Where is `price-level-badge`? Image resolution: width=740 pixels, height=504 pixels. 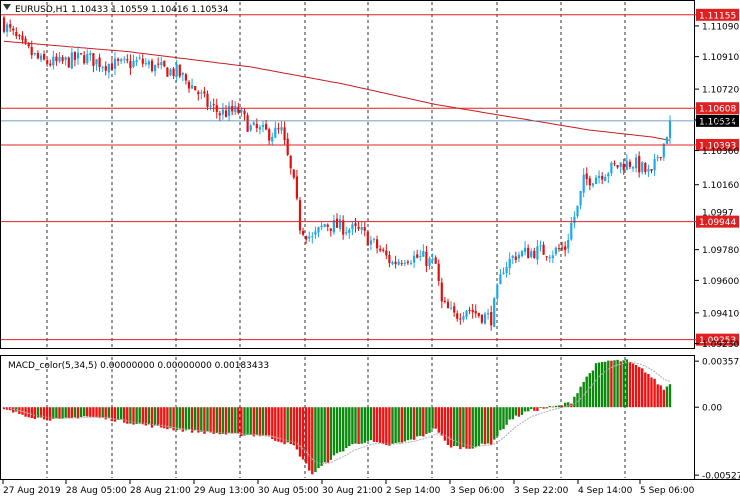 price-level-badge is located at coordinates (717, 108).